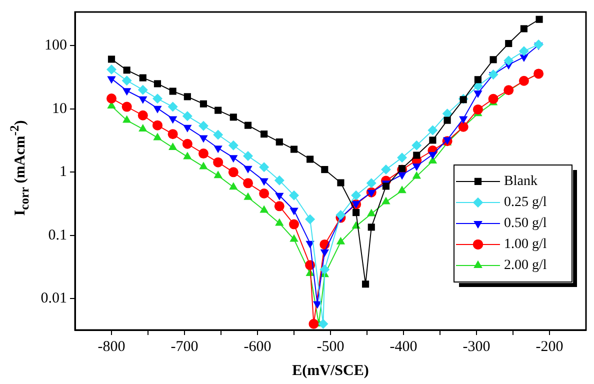 The width and height of the screenshot is (594, 384). Describe the element at coordinates (521, 182) in the screenshot. I see `legend-label: Blank` at that location.